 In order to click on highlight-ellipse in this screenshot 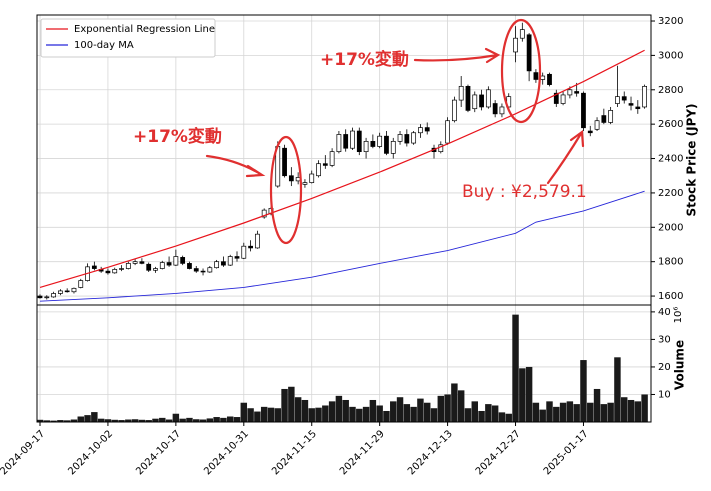, I will do `click(521, 71)`.